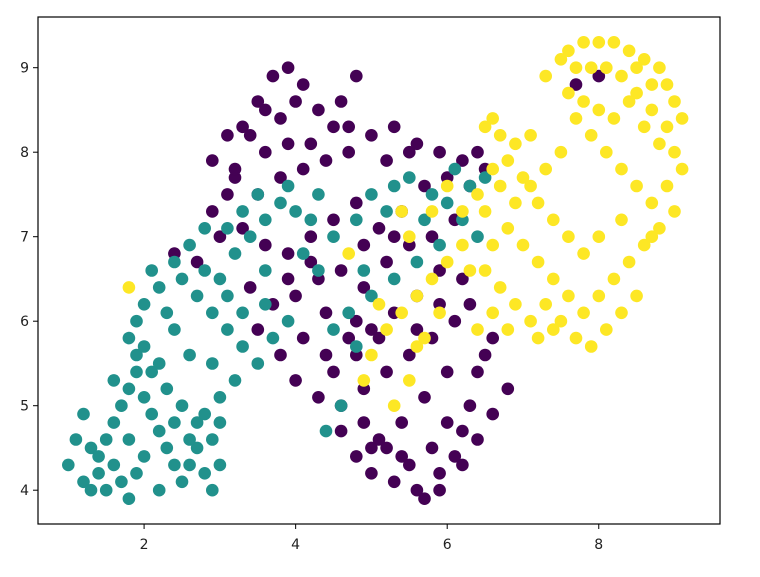 This screenshot has height=577, width=760. What do you see at coordinates (24, 69) in the screenshot?
I see `y-tick-label: 9` at bounding box center [24, 69].